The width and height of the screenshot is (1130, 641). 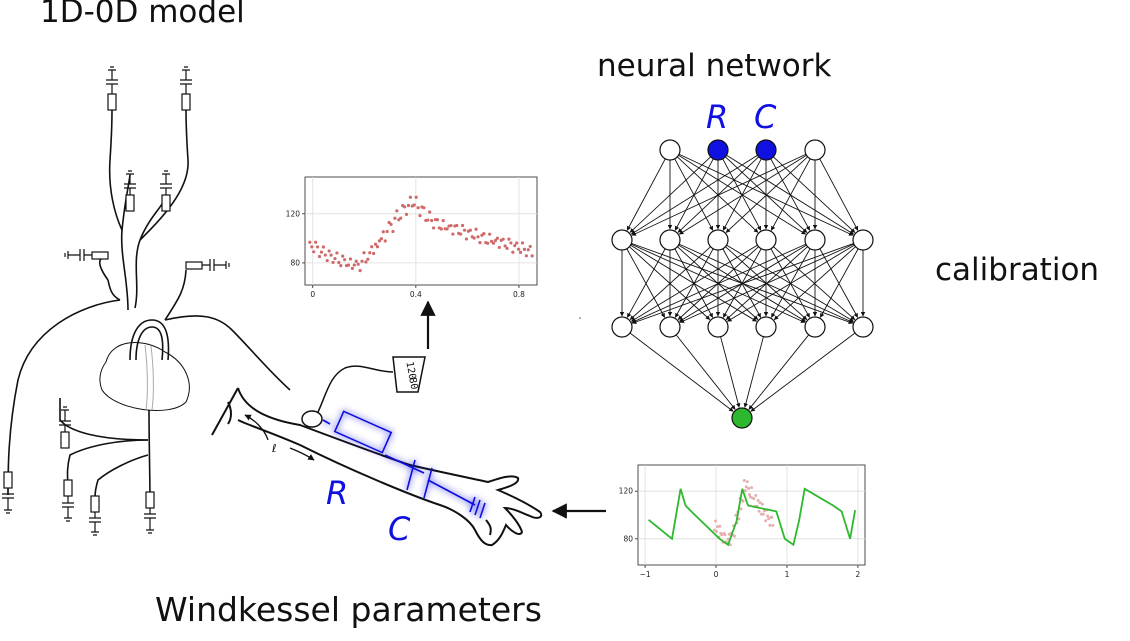 What do you see at coordinates (858, 574) in the screenshot?
I see `x-tick-label: 2` at bounding box center [858, 574].